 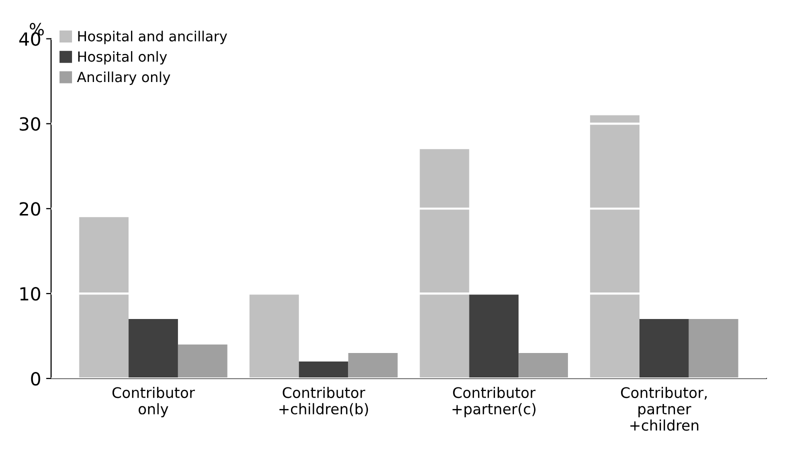 What do you see at coordinates (153, 402) in the screenshot?
I see `x-tick-label: Contributor only` at bounding box center [153, 402].